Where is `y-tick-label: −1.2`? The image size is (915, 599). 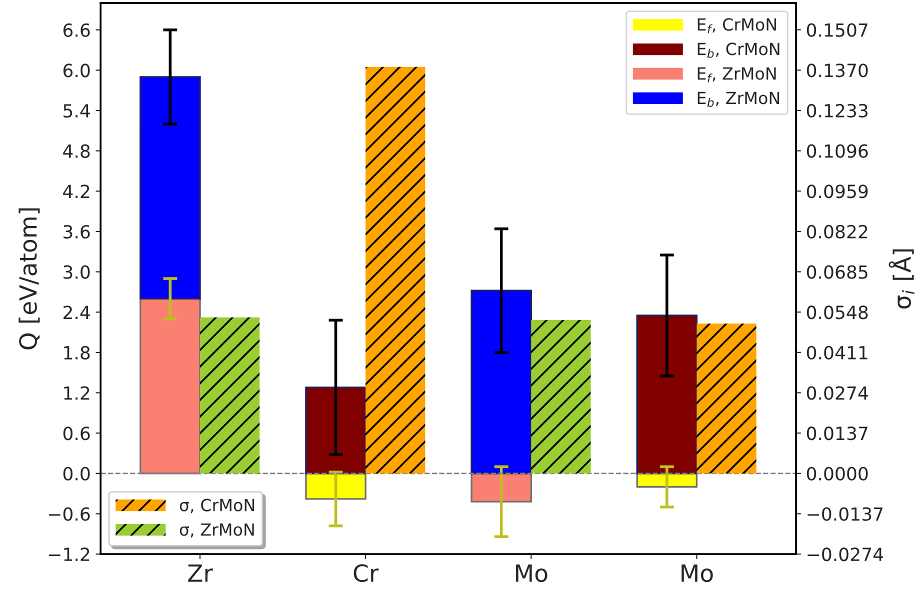
y-tick-label: −1.2 is located at coordinates (69, 554).